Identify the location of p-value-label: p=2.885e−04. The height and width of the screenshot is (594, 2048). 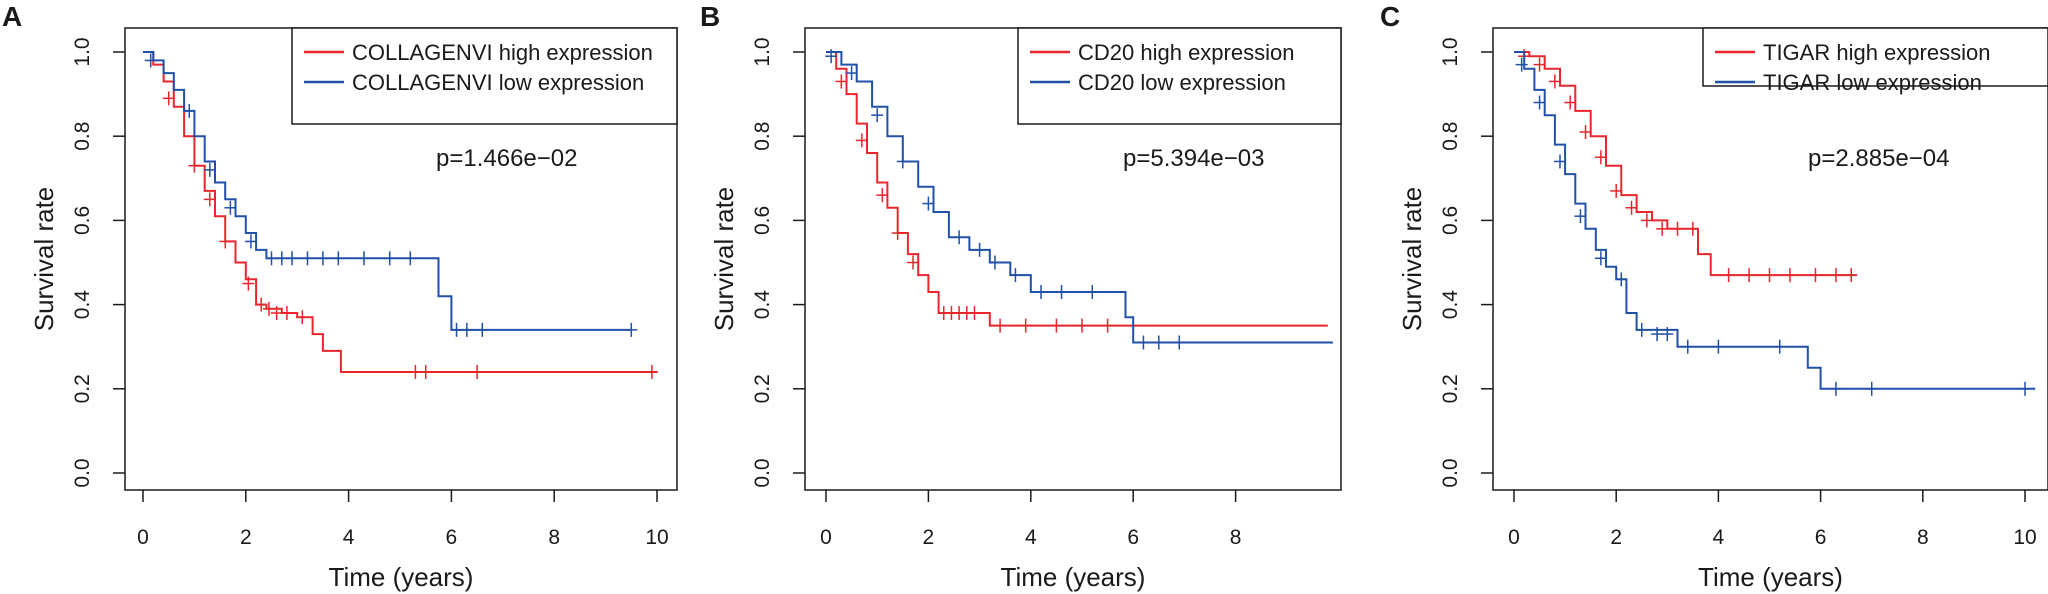
(1878, 158).